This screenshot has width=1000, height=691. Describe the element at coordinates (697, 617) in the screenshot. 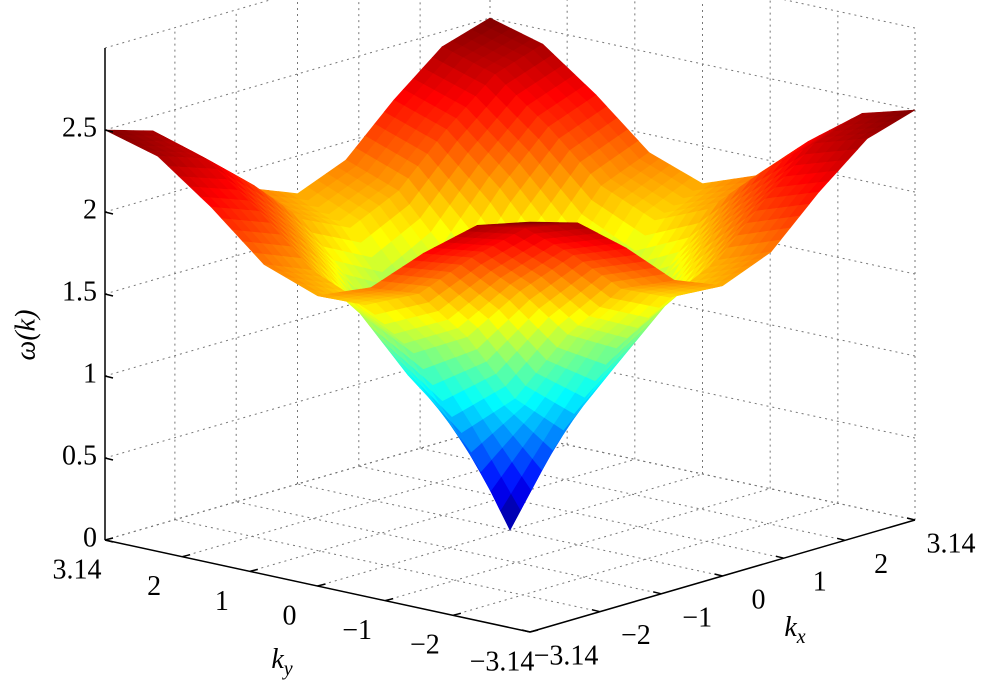

I see `x-tick-label: −1` at that location.